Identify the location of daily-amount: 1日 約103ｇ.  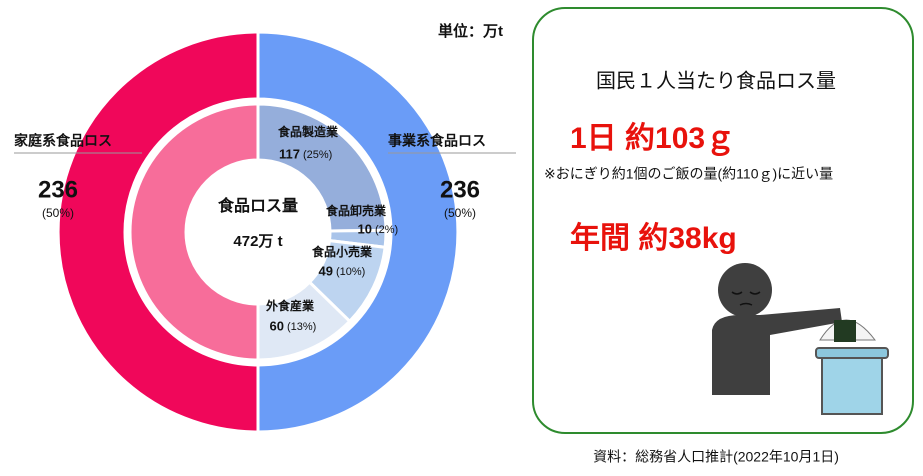
(652, 139).